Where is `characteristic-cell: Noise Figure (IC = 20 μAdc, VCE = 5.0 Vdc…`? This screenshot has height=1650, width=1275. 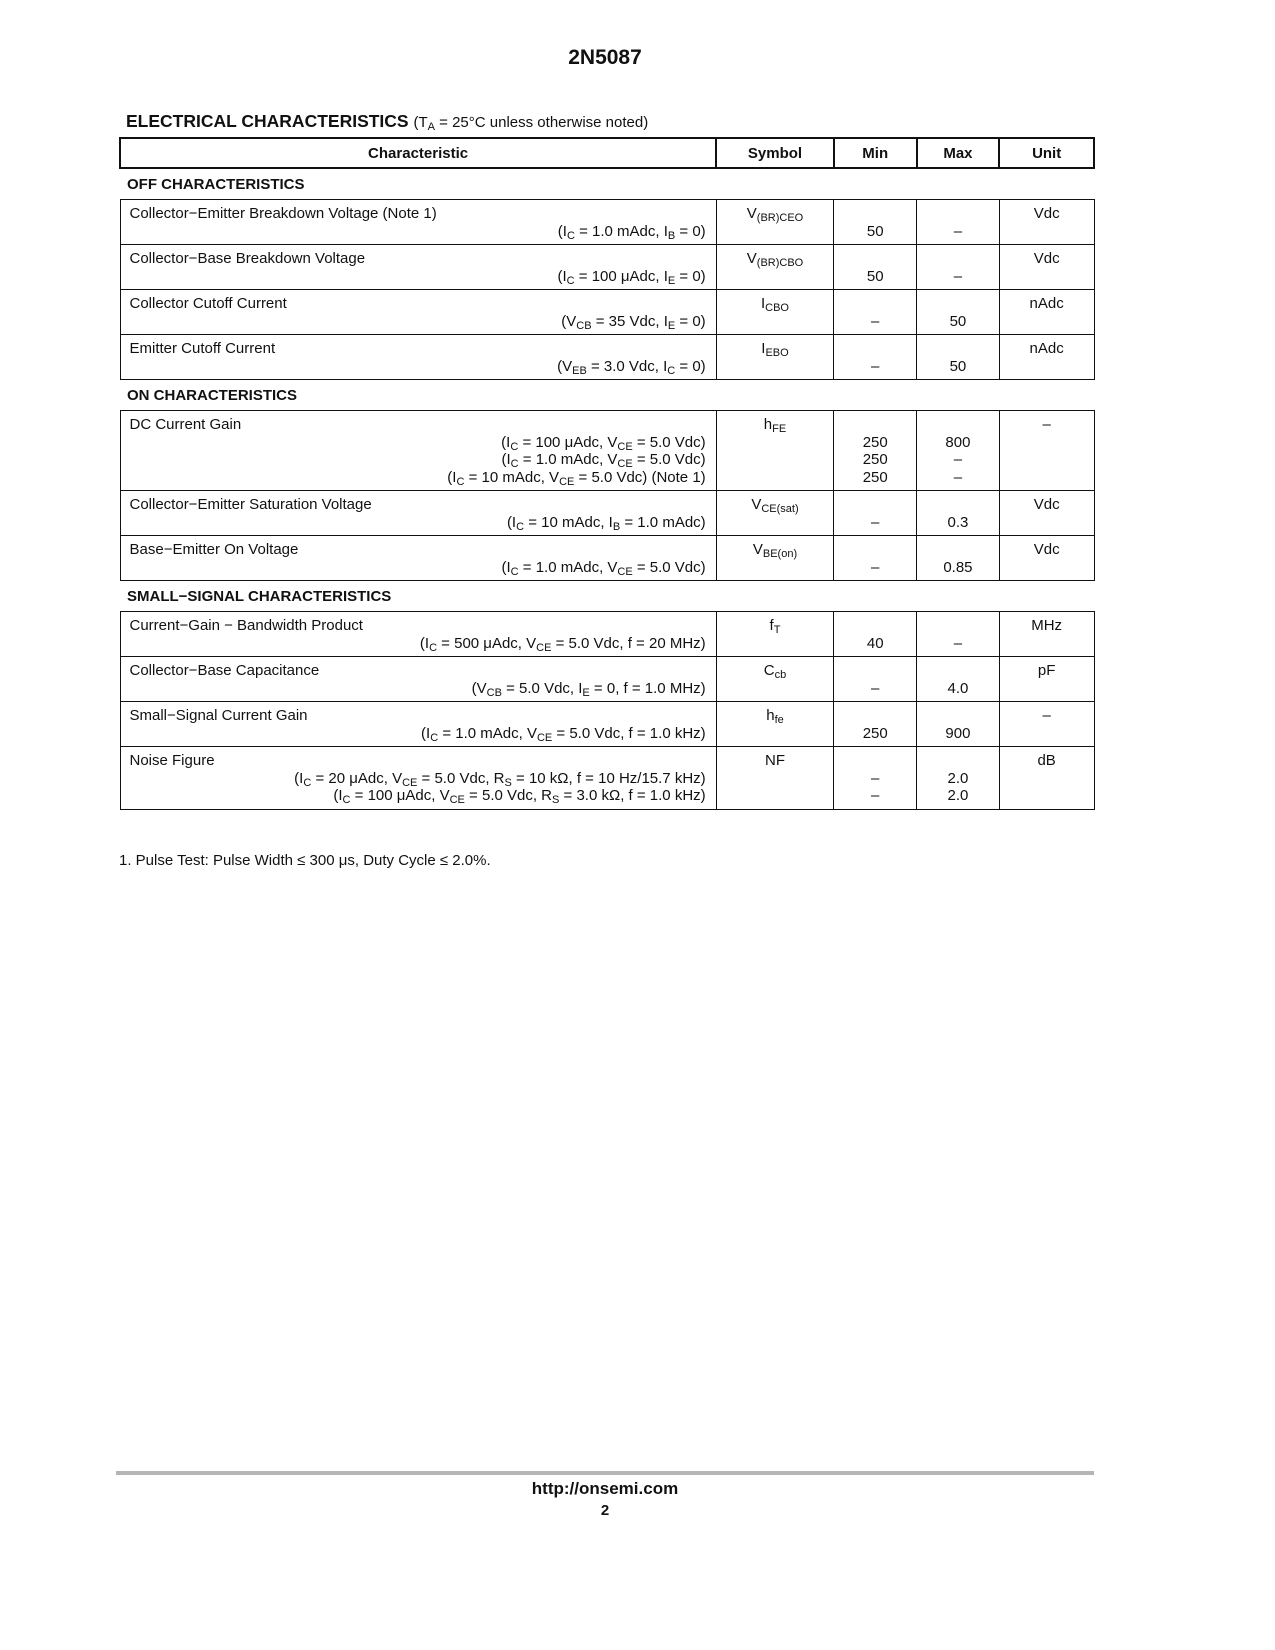
characteristic-cell: Noise Figure (IC = 20 μAdc, VCE = 5.0 Vdc… is located at coordinates (418, 778).